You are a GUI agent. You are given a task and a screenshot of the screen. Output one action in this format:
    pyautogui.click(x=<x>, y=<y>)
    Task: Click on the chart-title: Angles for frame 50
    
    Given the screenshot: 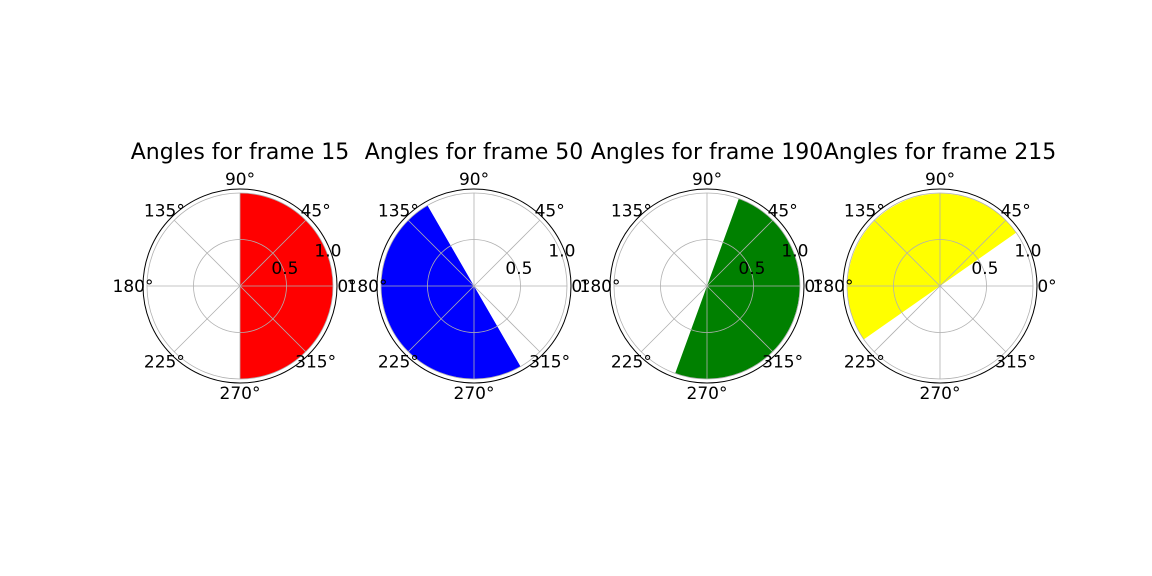 What is the action you would take?
    pyautogui.click(x=474, y=152)
    